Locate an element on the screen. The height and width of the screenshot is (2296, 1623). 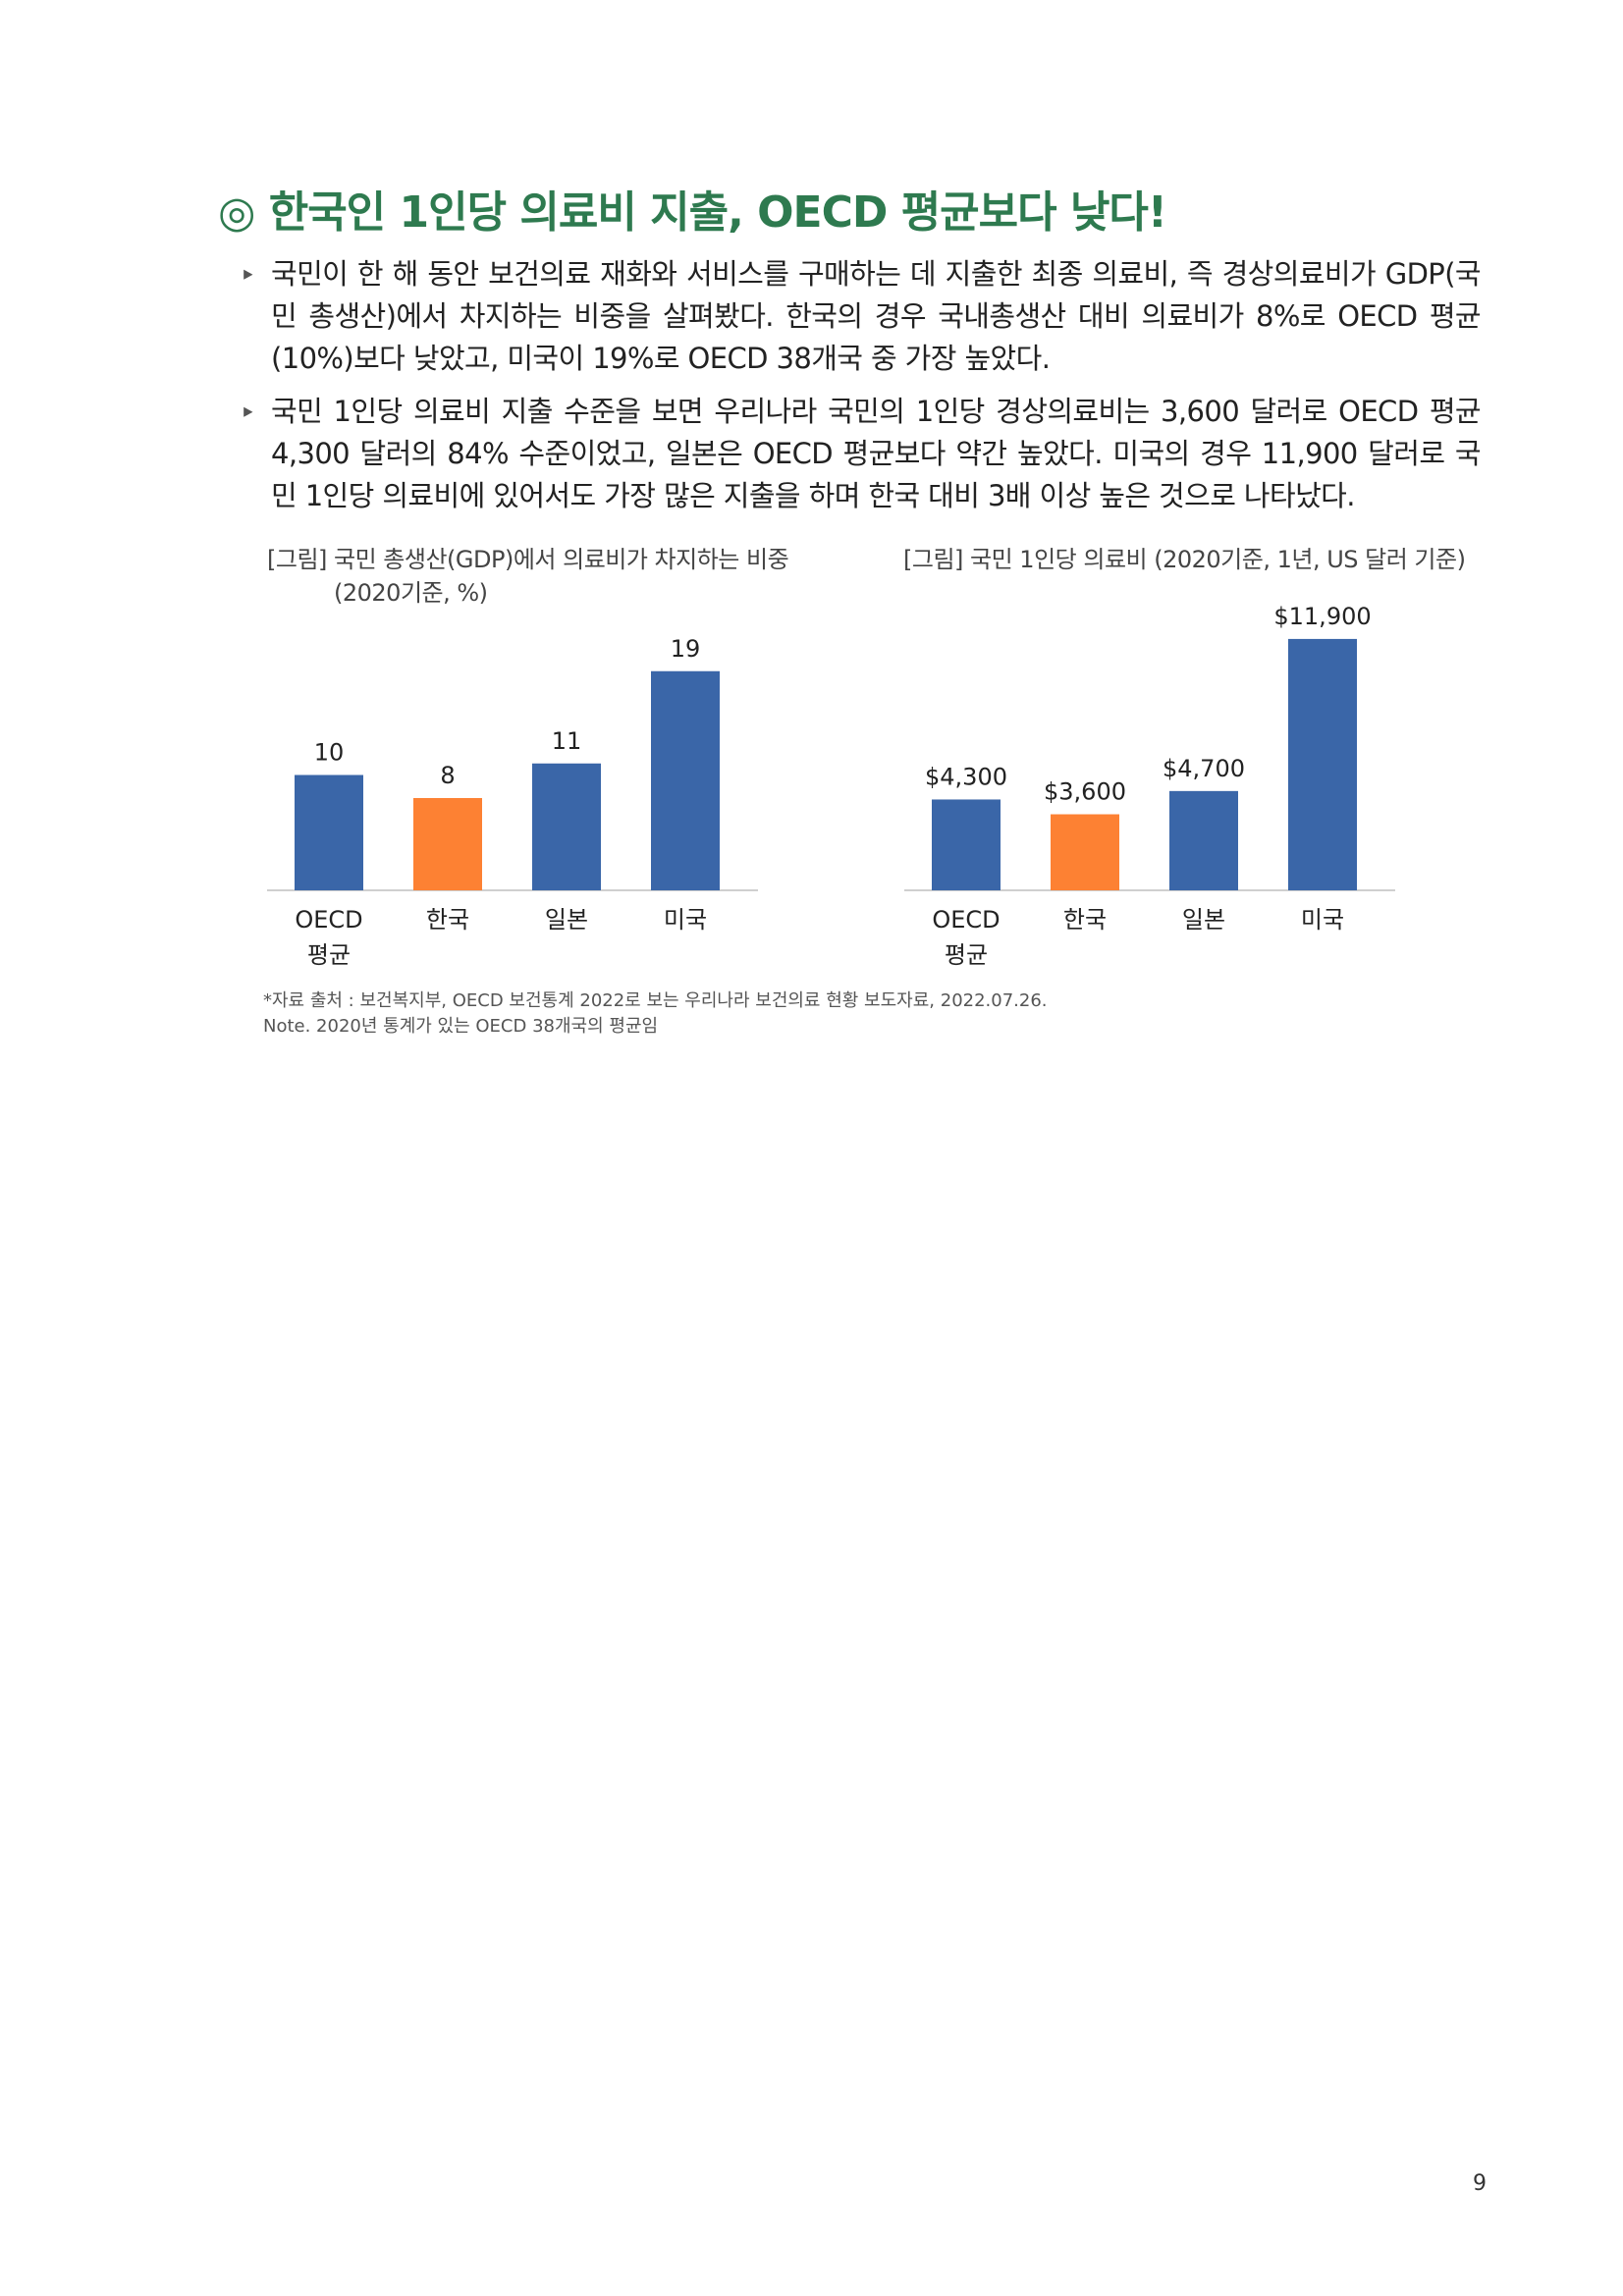
data-label: $3,600 is located at coordinates (1085, 792).